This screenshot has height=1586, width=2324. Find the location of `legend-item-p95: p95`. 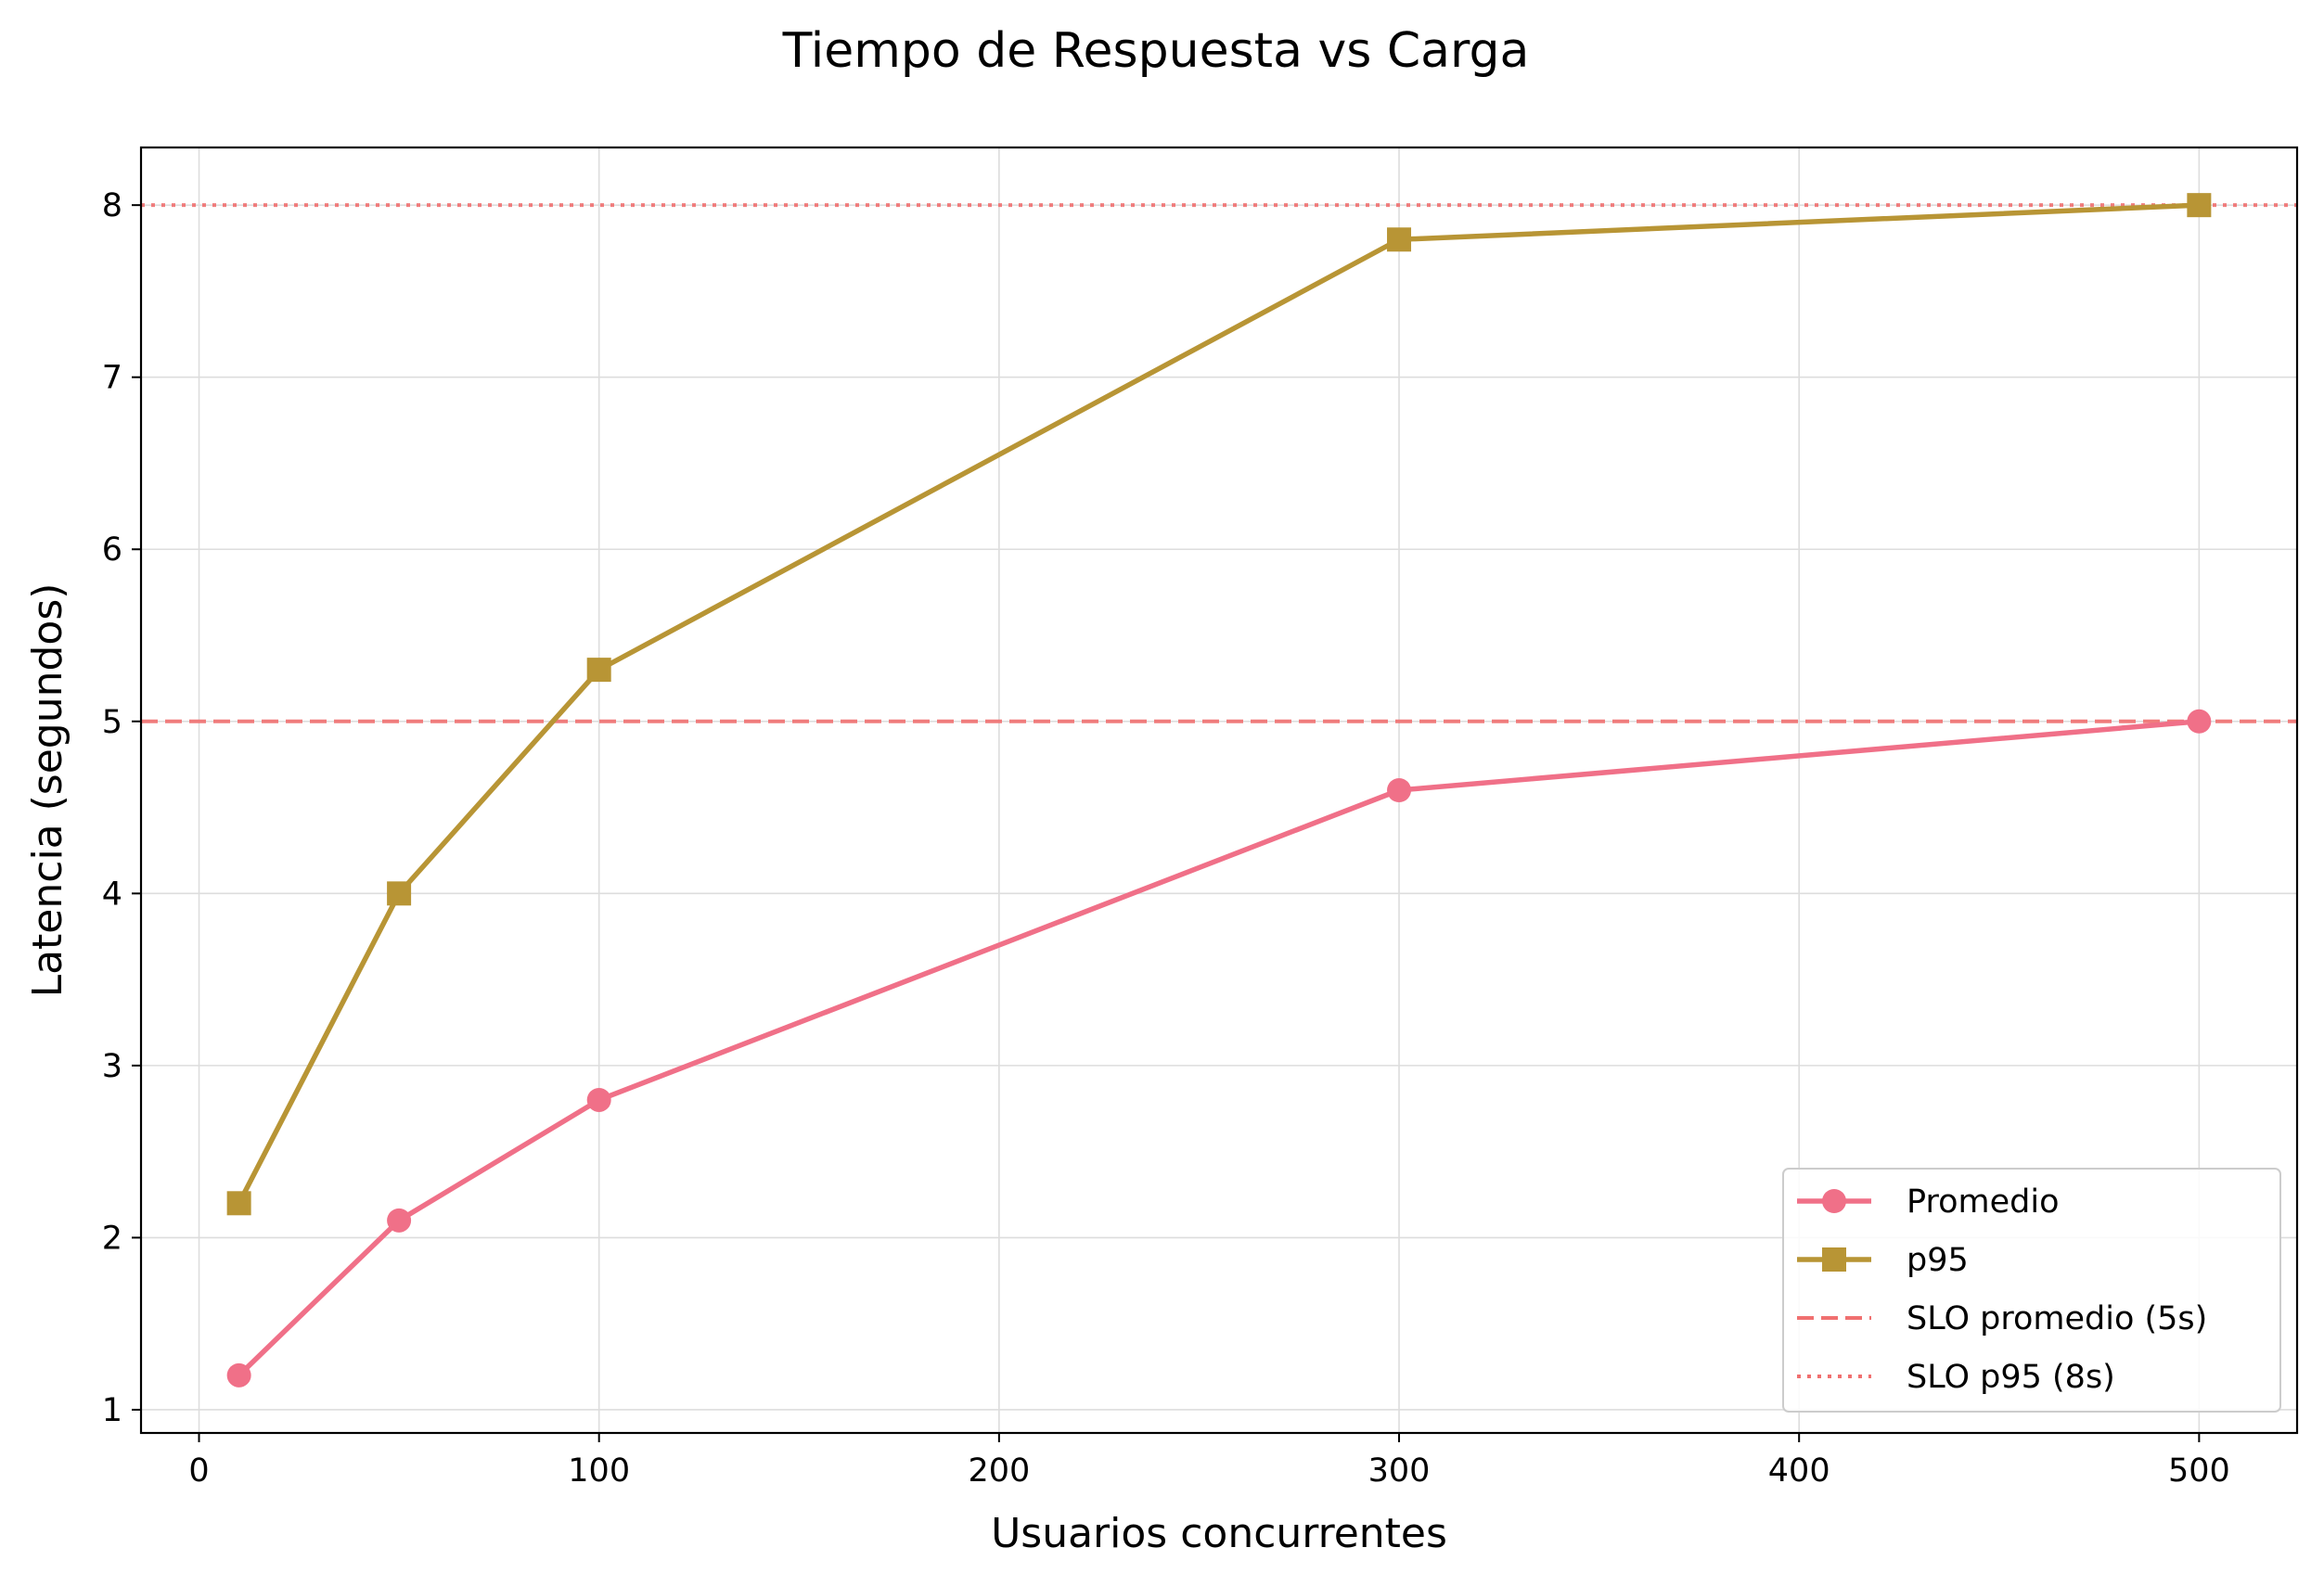

legend-item-p95: p95 is located at coordinates (1883, 1260).